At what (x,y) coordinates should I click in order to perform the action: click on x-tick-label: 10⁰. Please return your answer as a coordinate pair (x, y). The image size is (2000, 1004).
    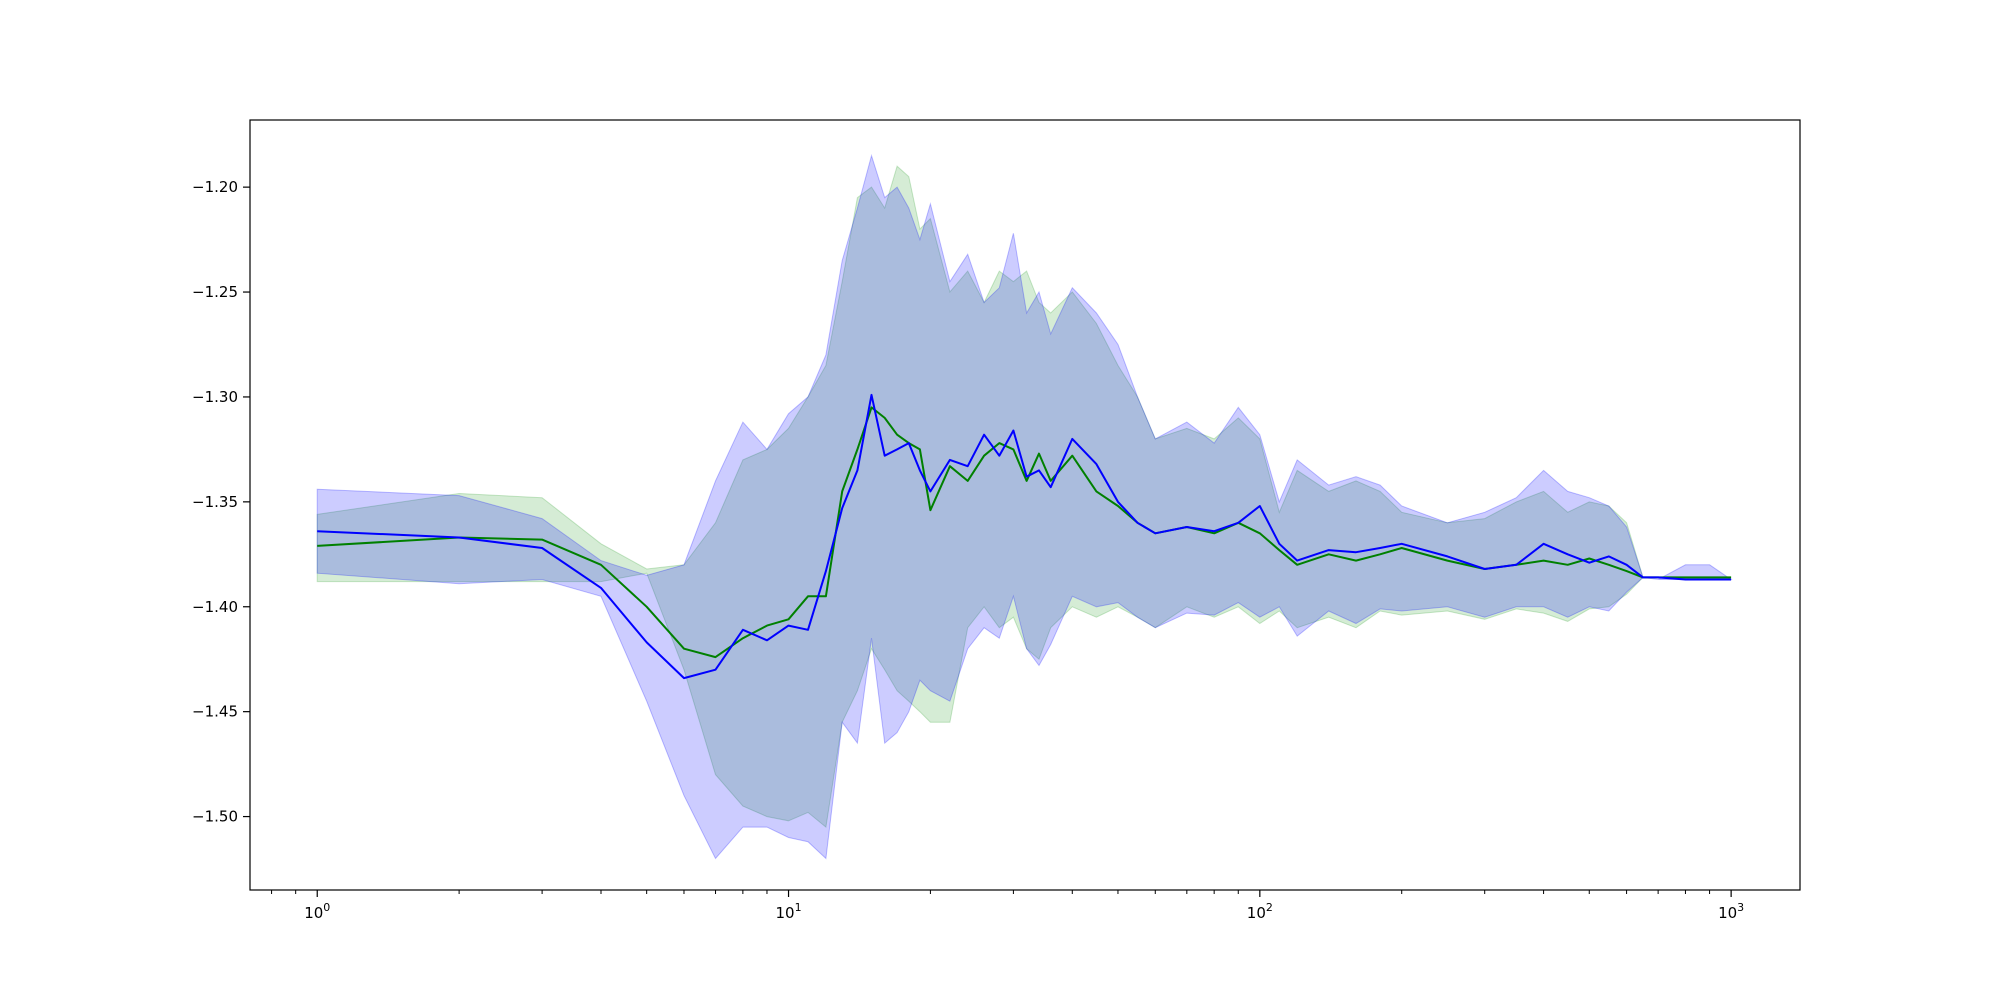
    Looking at the image, I should click on (317, 911).